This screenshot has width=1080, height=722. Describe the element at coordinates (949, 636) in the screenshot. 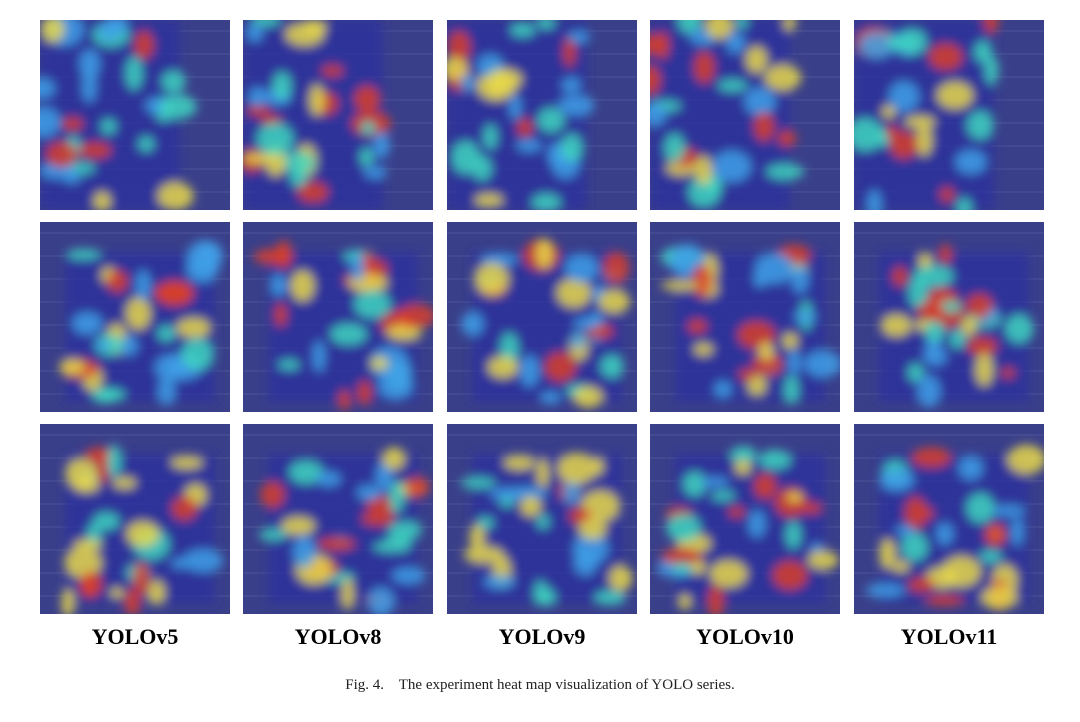

I see `column-label-yolov11: YOLOv11` at that location.